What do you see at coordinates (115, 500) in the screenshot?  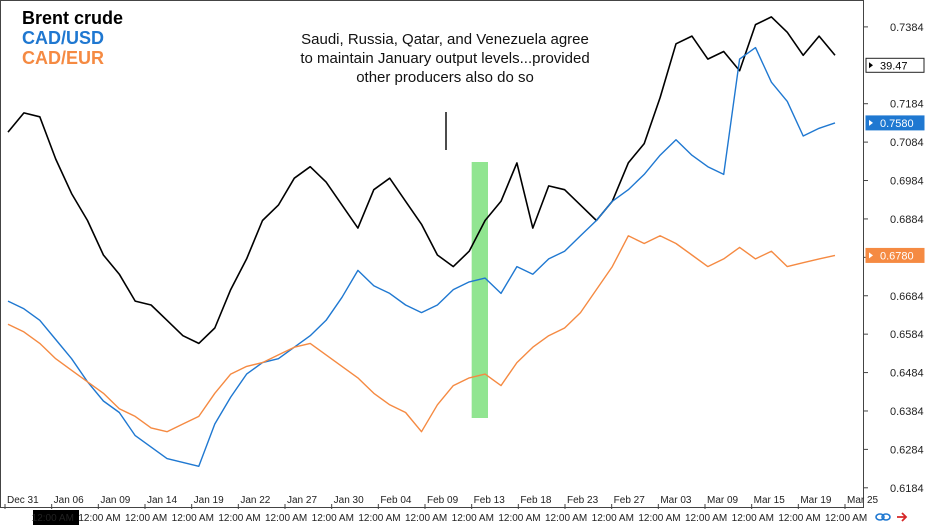 I see `x-date-label: Jan 09` at bounding box center [115, 500].